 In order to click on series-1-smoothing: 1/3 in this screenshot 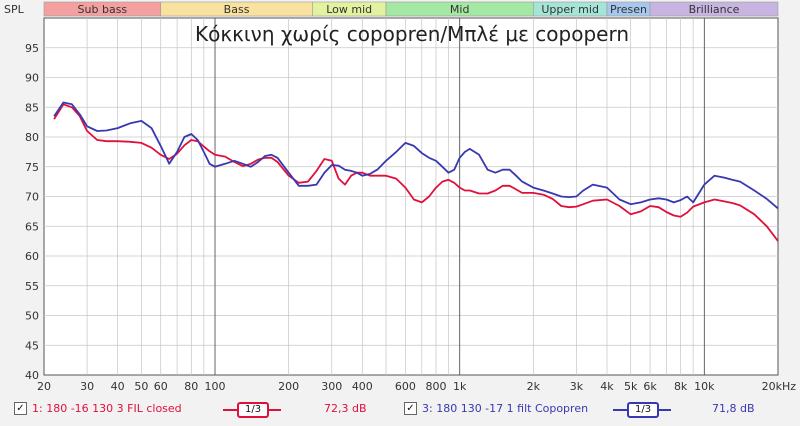, I will do `click(252, 409)`.